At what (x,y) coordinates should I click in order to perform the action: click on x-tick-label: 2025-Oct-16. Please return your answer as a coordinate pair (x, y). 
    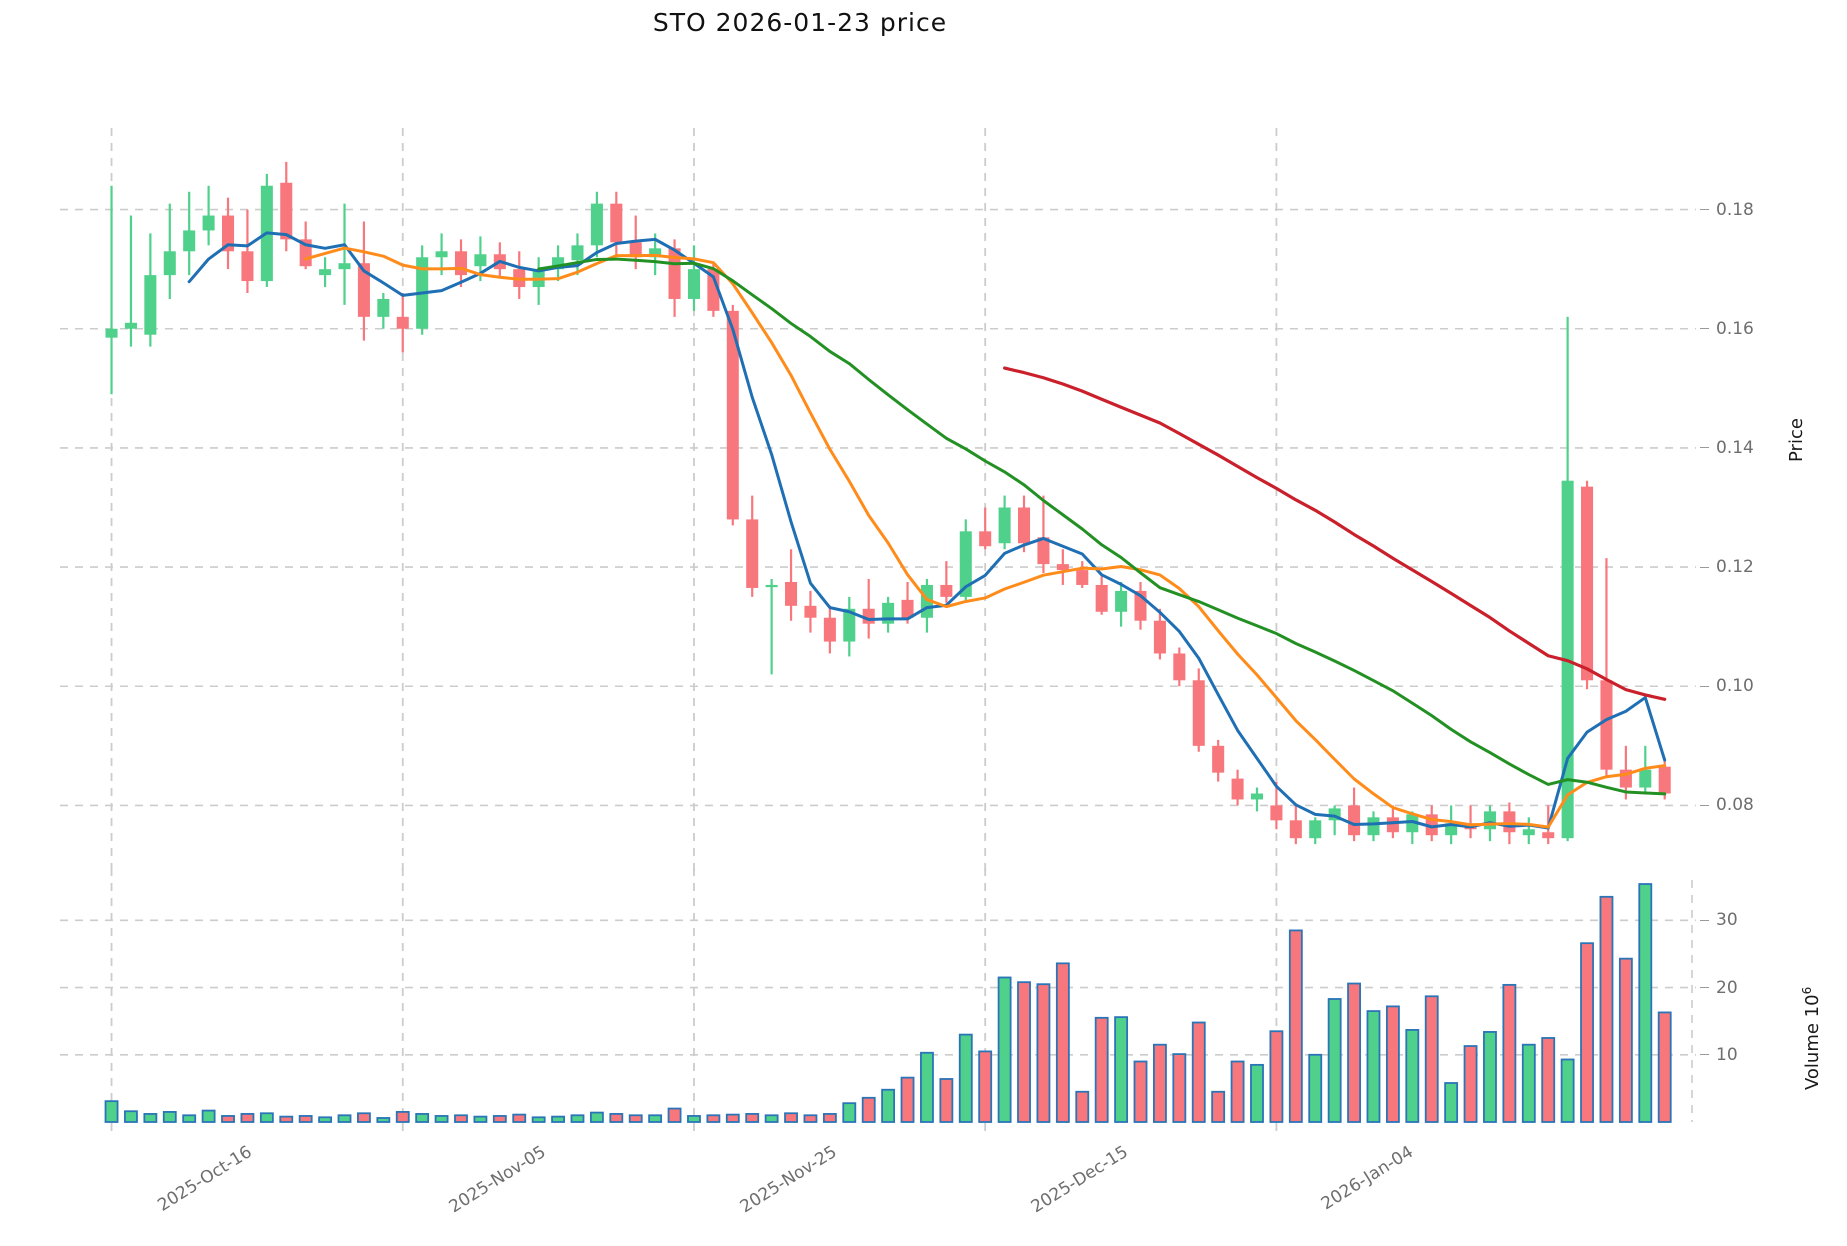
    Looking at the image, I should click on (204, 1179).